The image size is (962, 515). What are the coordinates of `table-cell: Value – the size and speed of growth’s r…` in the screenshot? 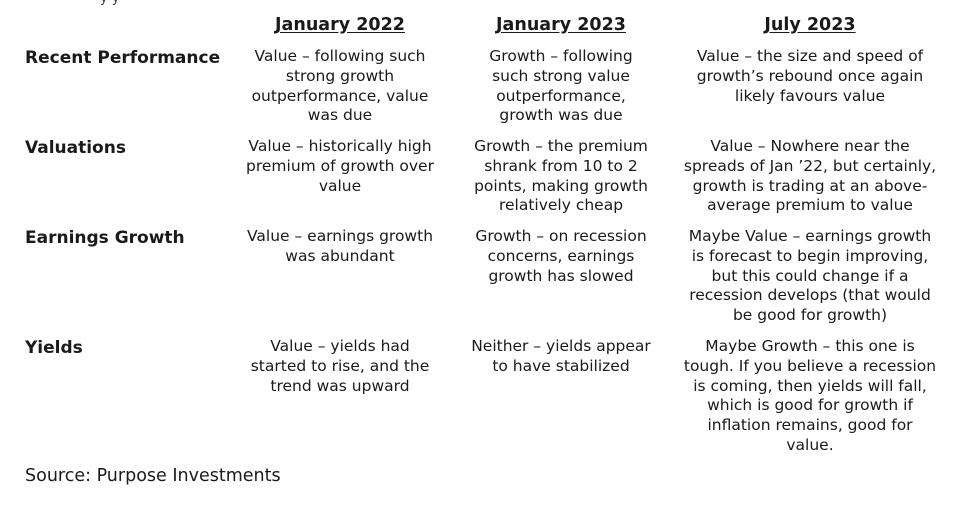 It's located at (810, 76).